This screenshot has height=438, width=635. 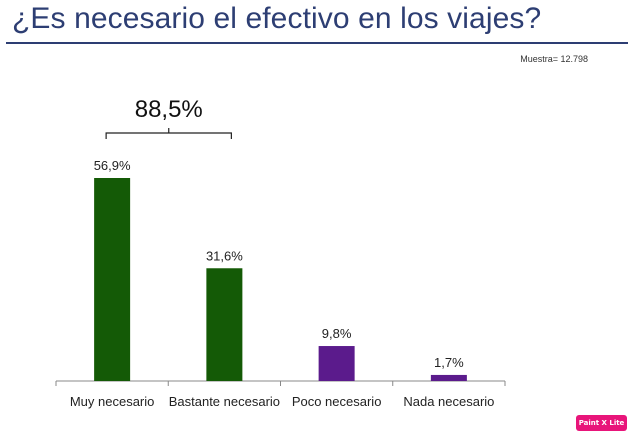 I want to click on bar-value-label: 1,7%, so click(x=449, y=362).